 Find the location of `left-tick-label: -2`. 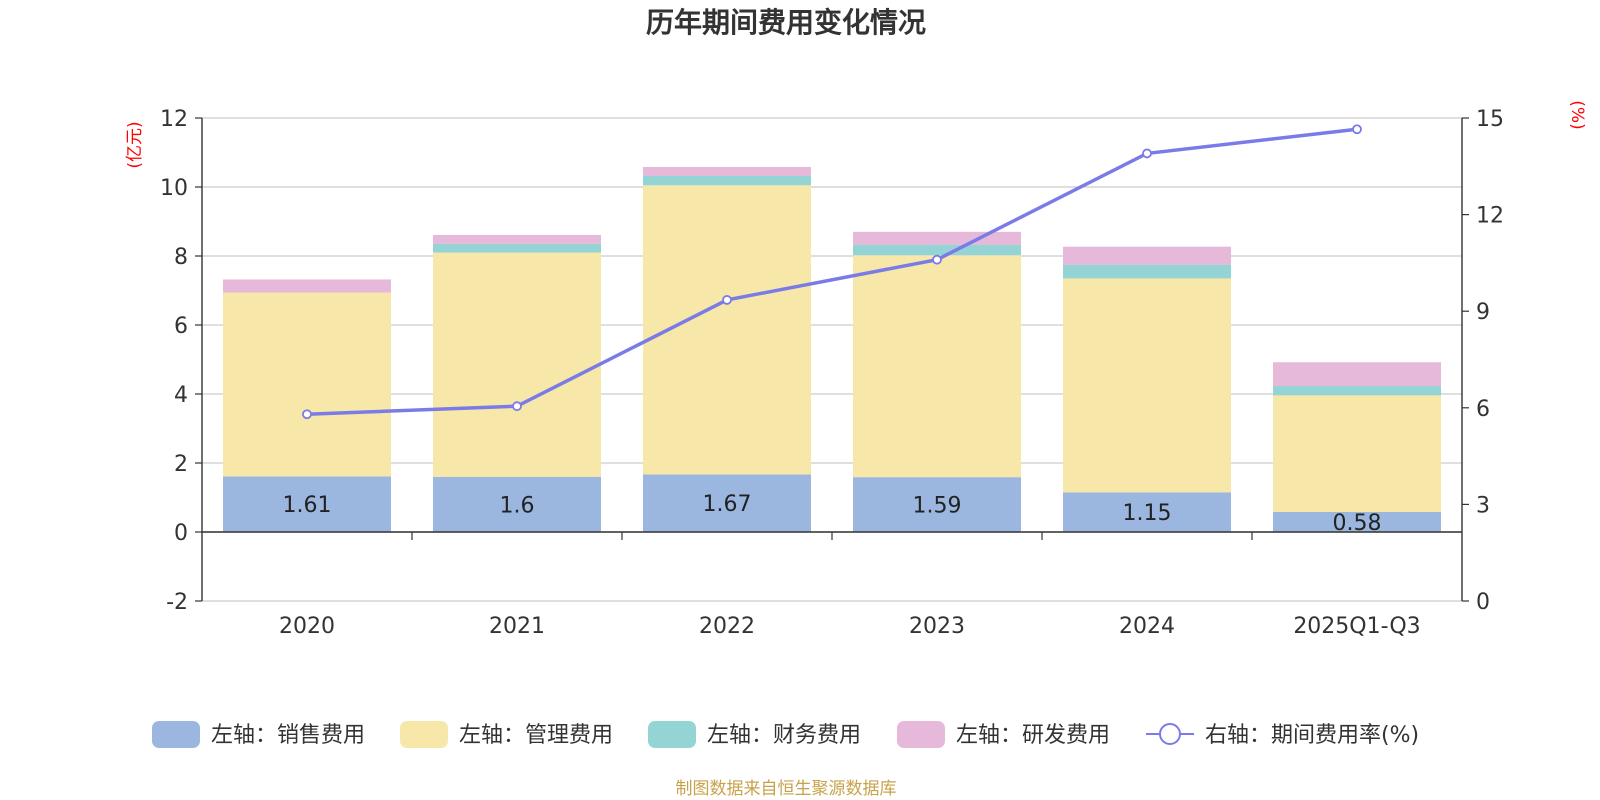

left-tick-label: -2 is located at coordinates (177, 602).